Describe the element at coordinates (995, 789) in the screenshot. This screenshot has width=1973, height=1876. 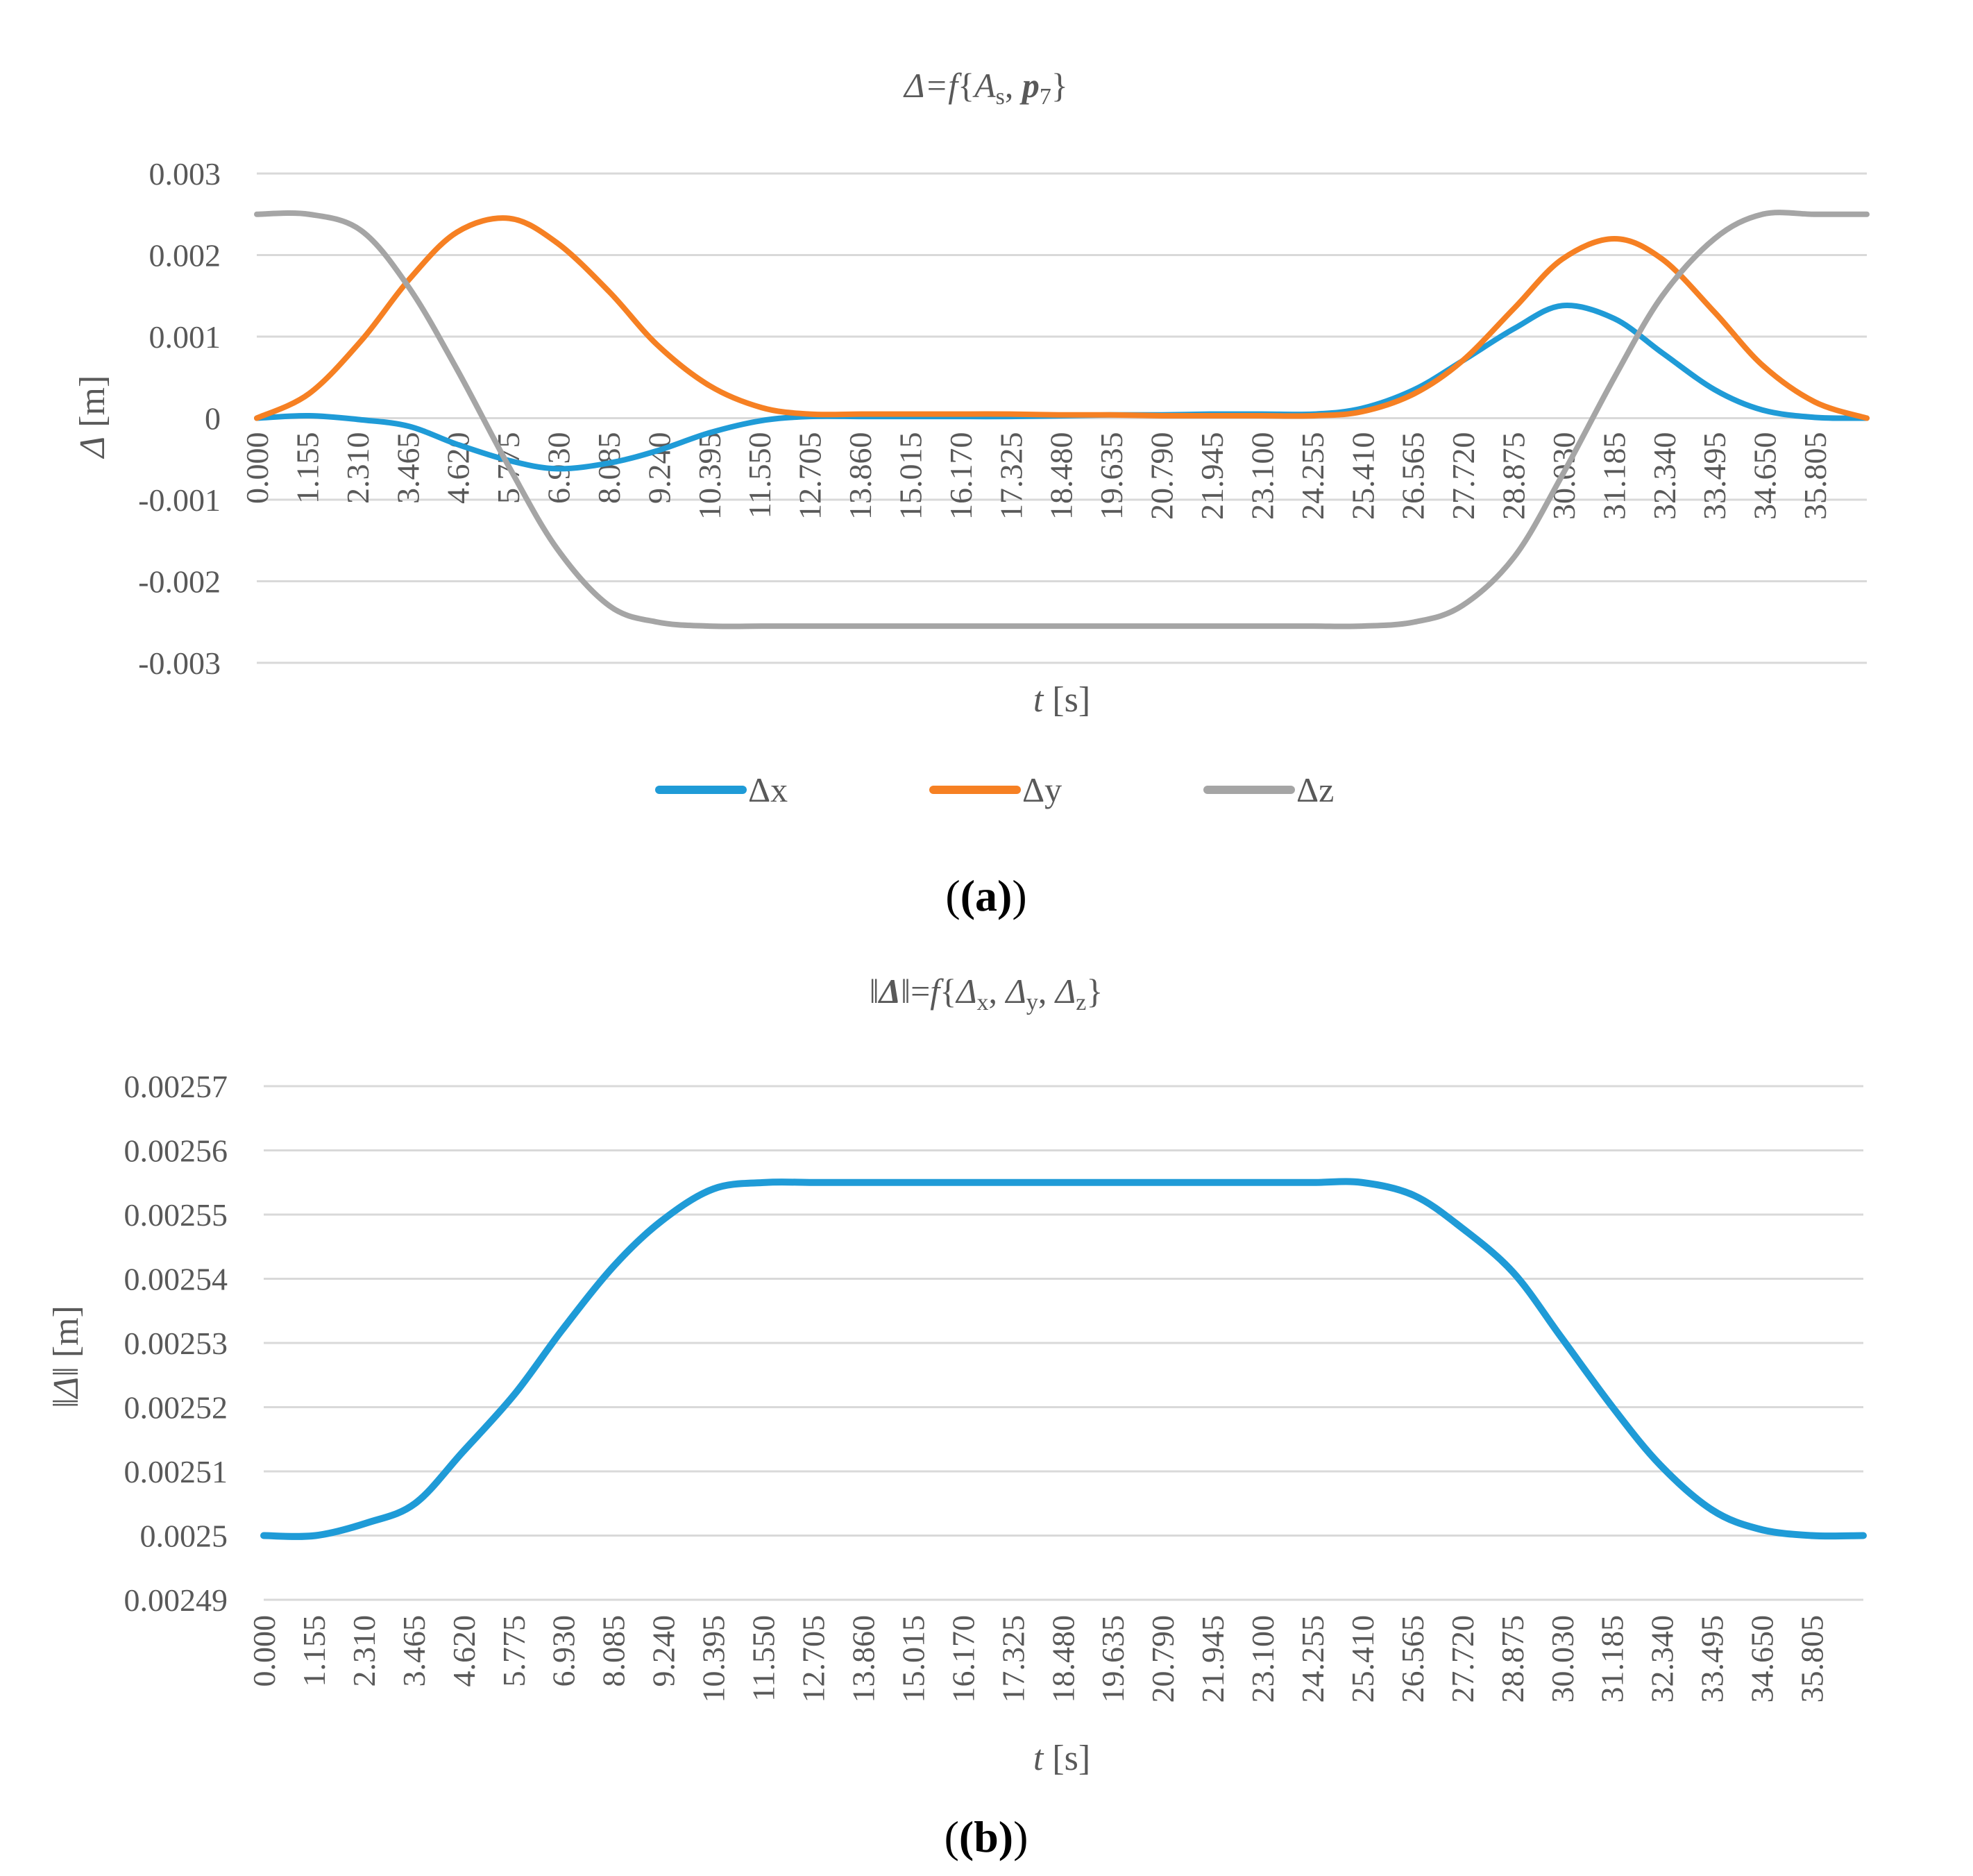
I see `chart-a-legend: Δx Δy Δz` at that location.